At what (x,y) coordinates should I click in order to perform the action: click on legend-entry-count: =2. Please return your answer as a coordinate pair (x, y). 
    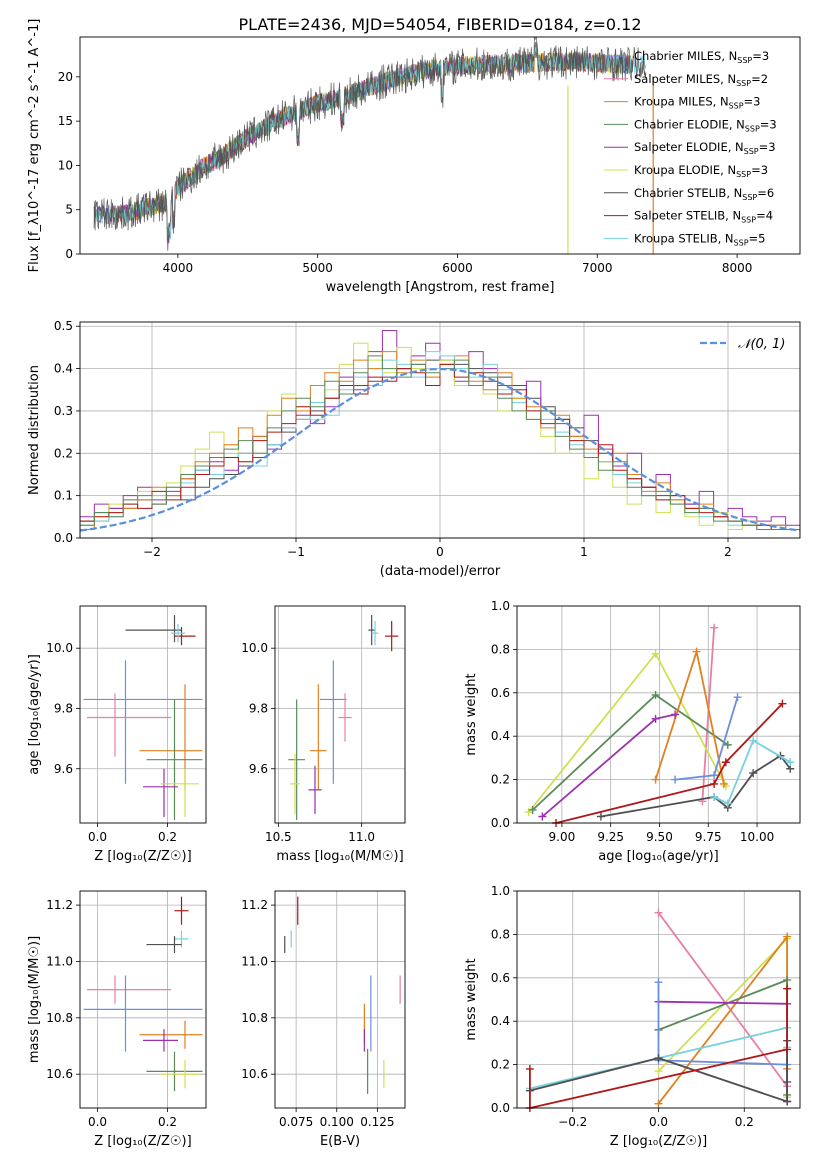
    Looking at the image, I should click on (759, 79).